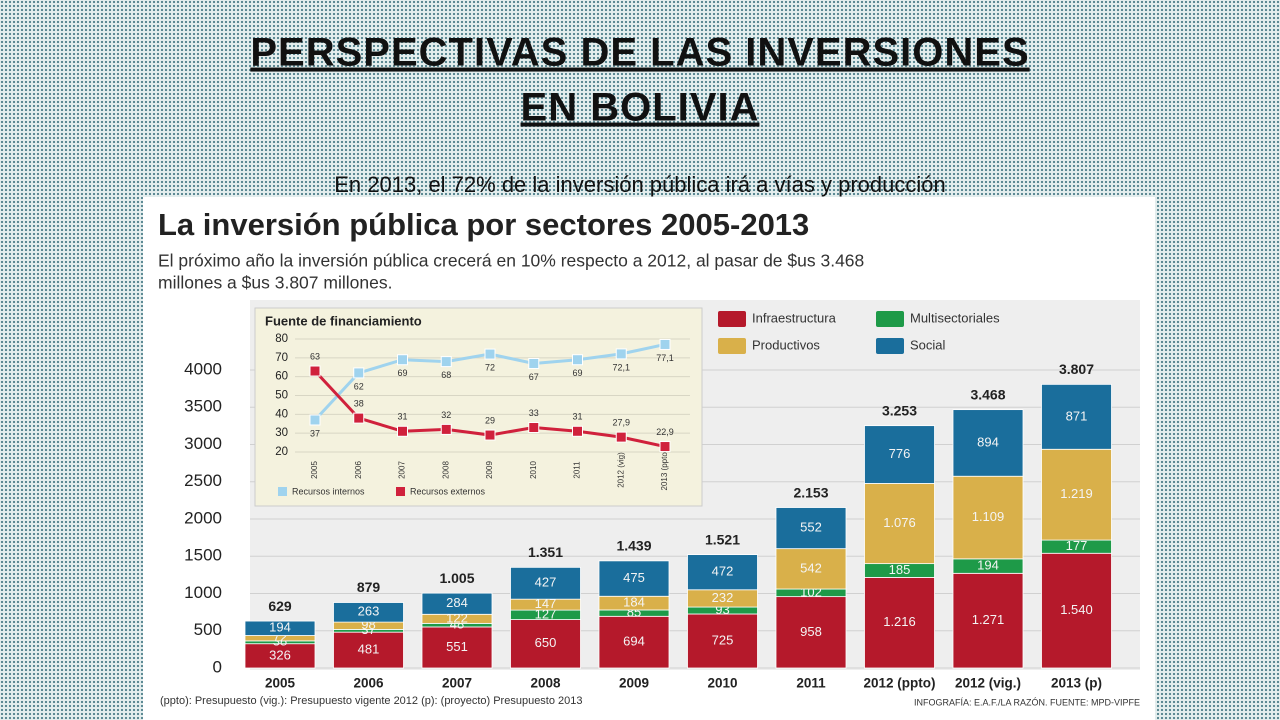 The height and width of the screenshot is (720, 1280). I want to click on inset-x-tick-label: 2007, so click(402, 470).